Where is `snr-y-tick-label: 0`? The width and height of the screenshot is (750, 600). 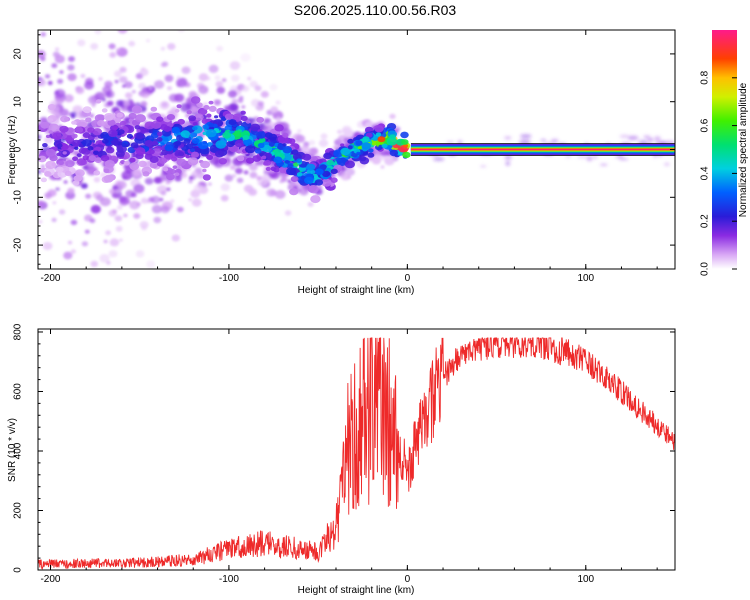
snr-y-tick-label: 0 is located at coordinates (18, 570).